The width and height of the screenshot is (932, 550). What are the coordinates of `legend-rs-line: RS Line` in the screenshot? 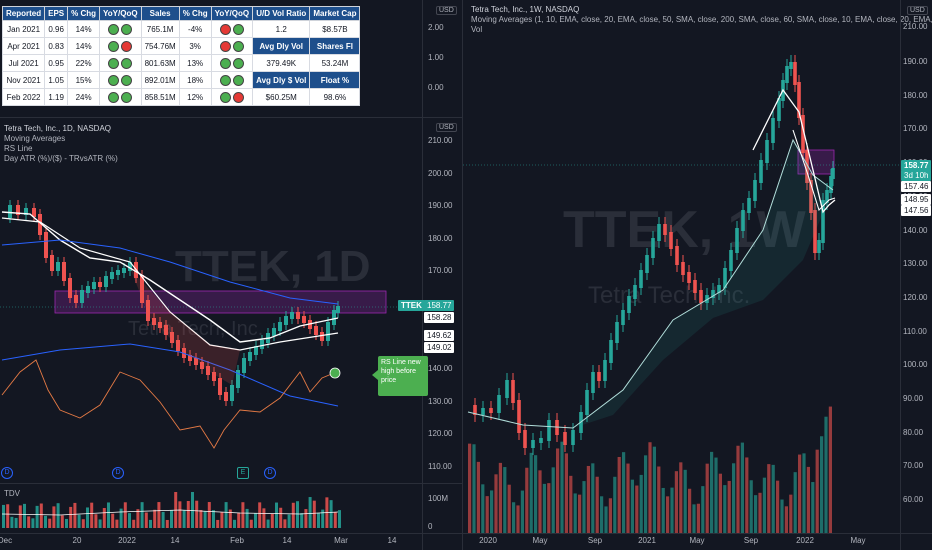 It's located at (18, 148).